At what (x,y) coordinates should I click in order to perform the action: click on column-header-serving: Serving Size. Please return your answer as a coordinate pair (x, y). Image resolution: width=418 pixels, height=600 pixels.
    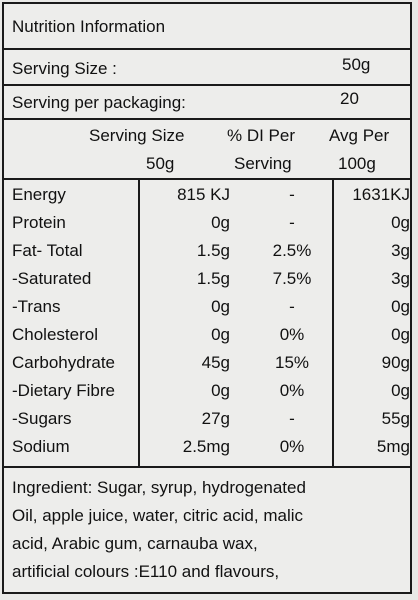
    Looking at the image, I should click on (137, 135).